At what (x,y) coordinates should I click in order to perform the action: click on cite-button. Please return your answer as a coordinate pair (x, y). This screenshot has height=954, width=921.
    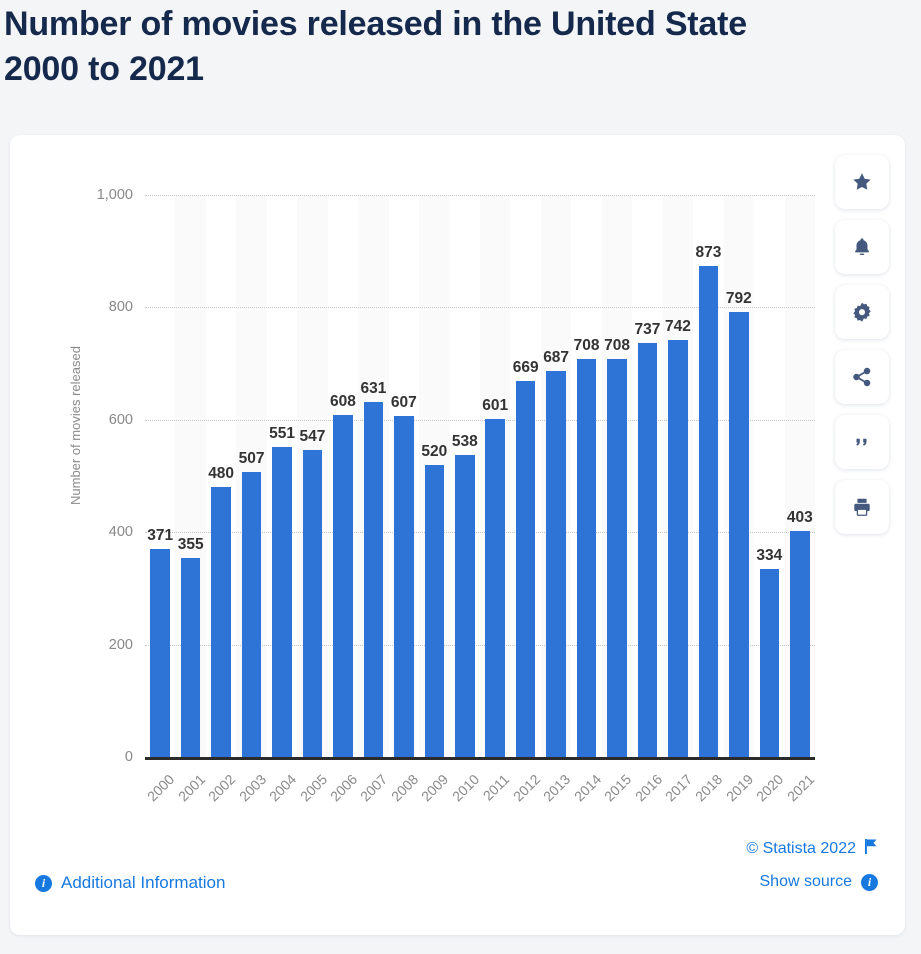
    Looking at the image, I should click on (862, 442).